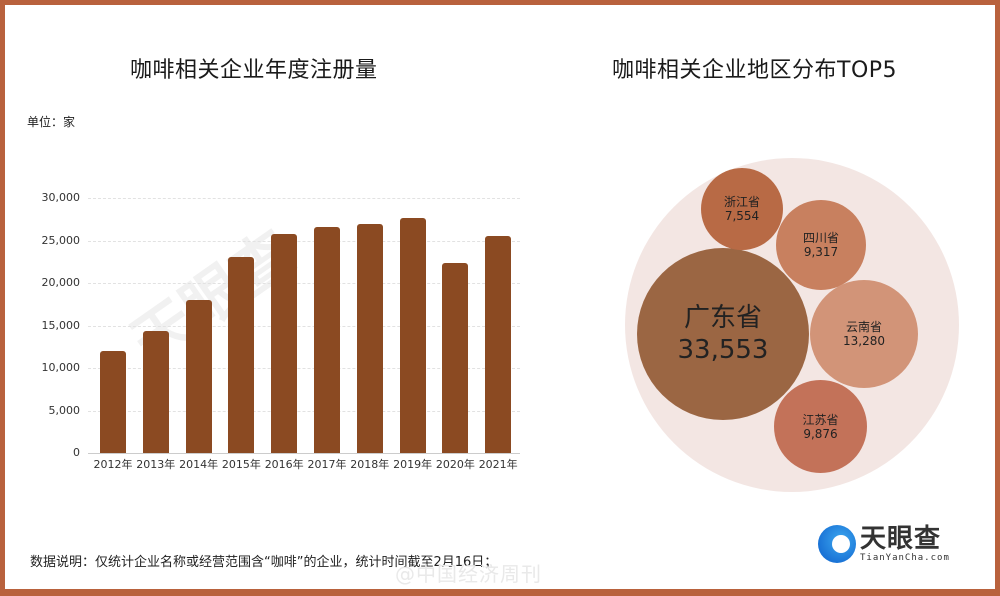 This screenshot has height=596, width=1000. I want to click on x-tick-label: 2015年, so click(241, 464).